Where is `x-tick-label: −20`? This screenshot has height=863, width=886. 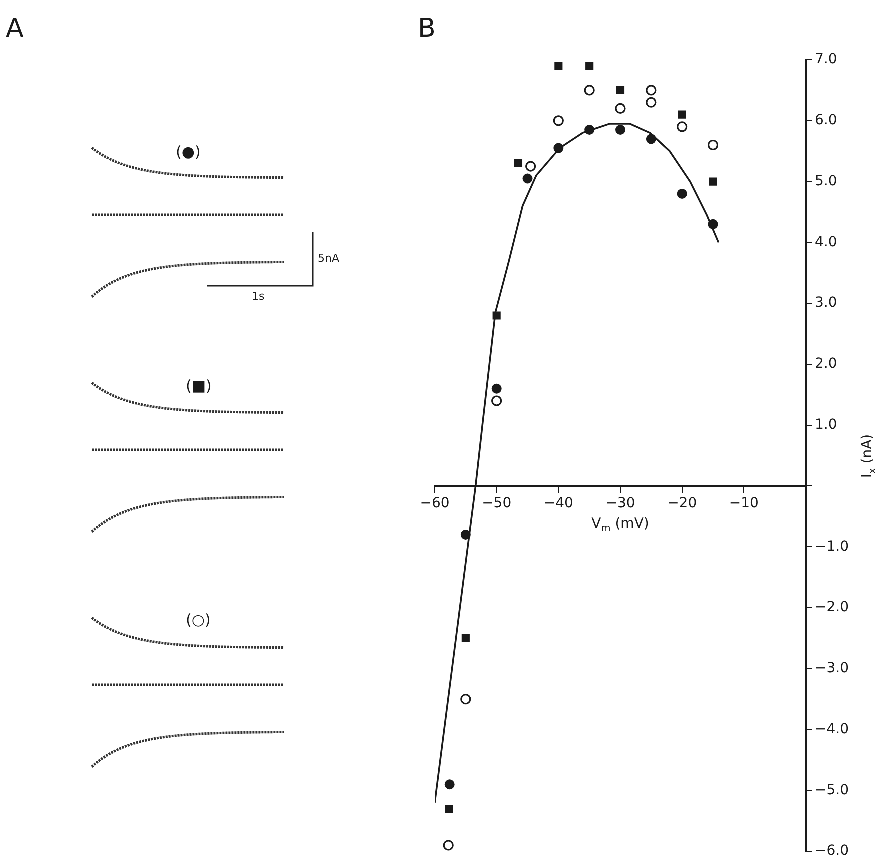
x-tick-label: −20 is located at coordinates (683, 503).